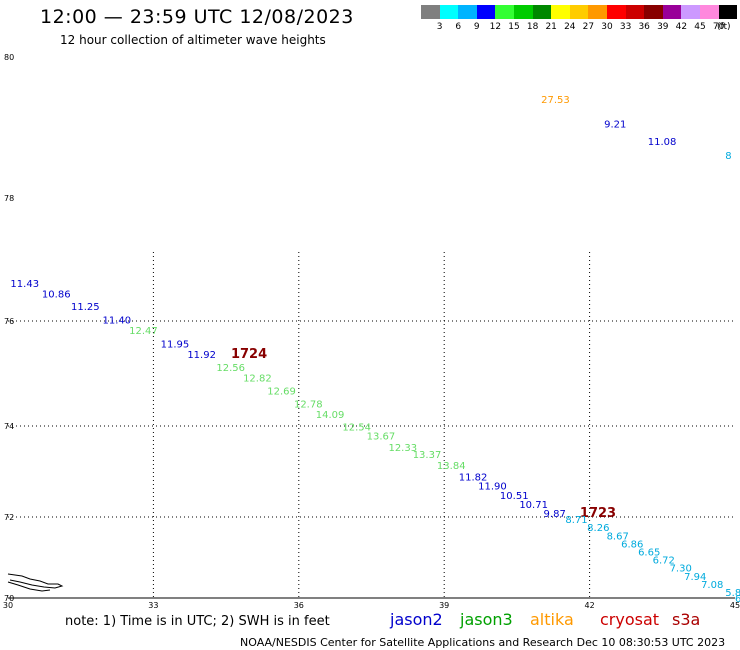  What do you see at coordinates (588, 27) in the screenshot?
I see `scale-label: 27` at bounding box center [588, 27].